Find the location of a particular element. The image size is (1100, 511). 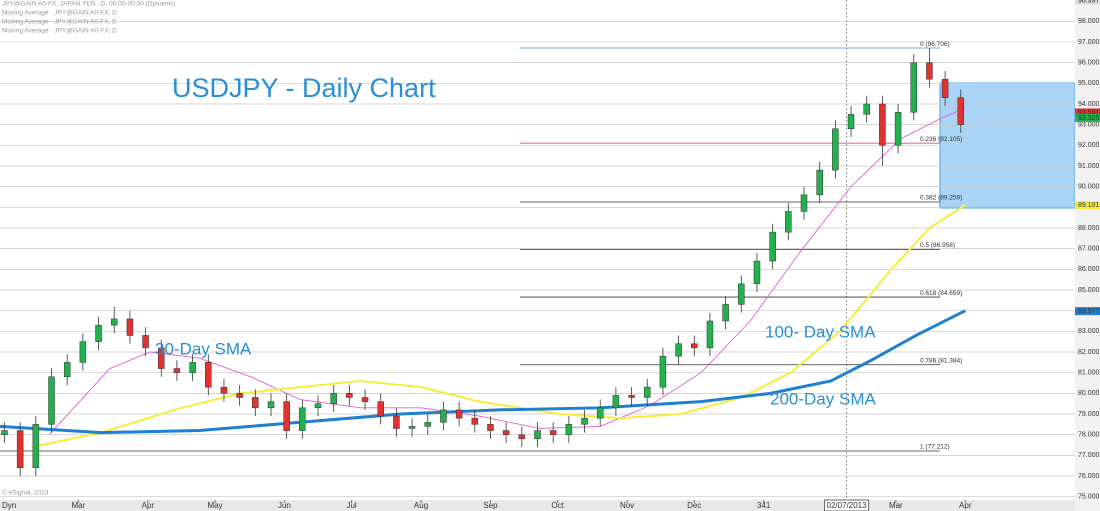

y-tick-label: 95.000 is located at coordinates (1089, 83).